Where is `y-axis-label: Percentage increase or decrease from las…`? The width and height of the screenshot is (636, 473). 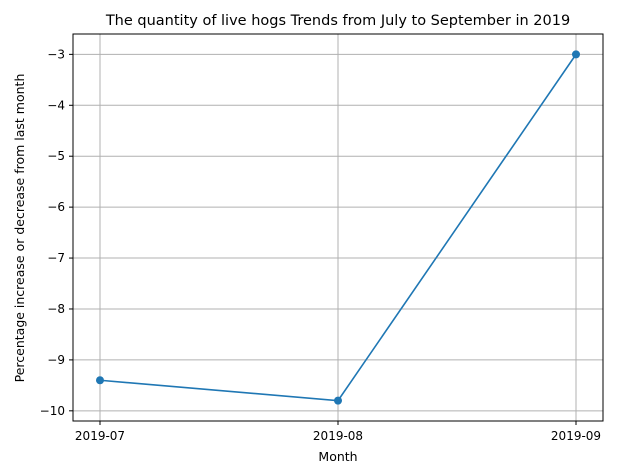
y-axis-label: Percentage increase or decrease from las… is located at coordinates (19, 228).